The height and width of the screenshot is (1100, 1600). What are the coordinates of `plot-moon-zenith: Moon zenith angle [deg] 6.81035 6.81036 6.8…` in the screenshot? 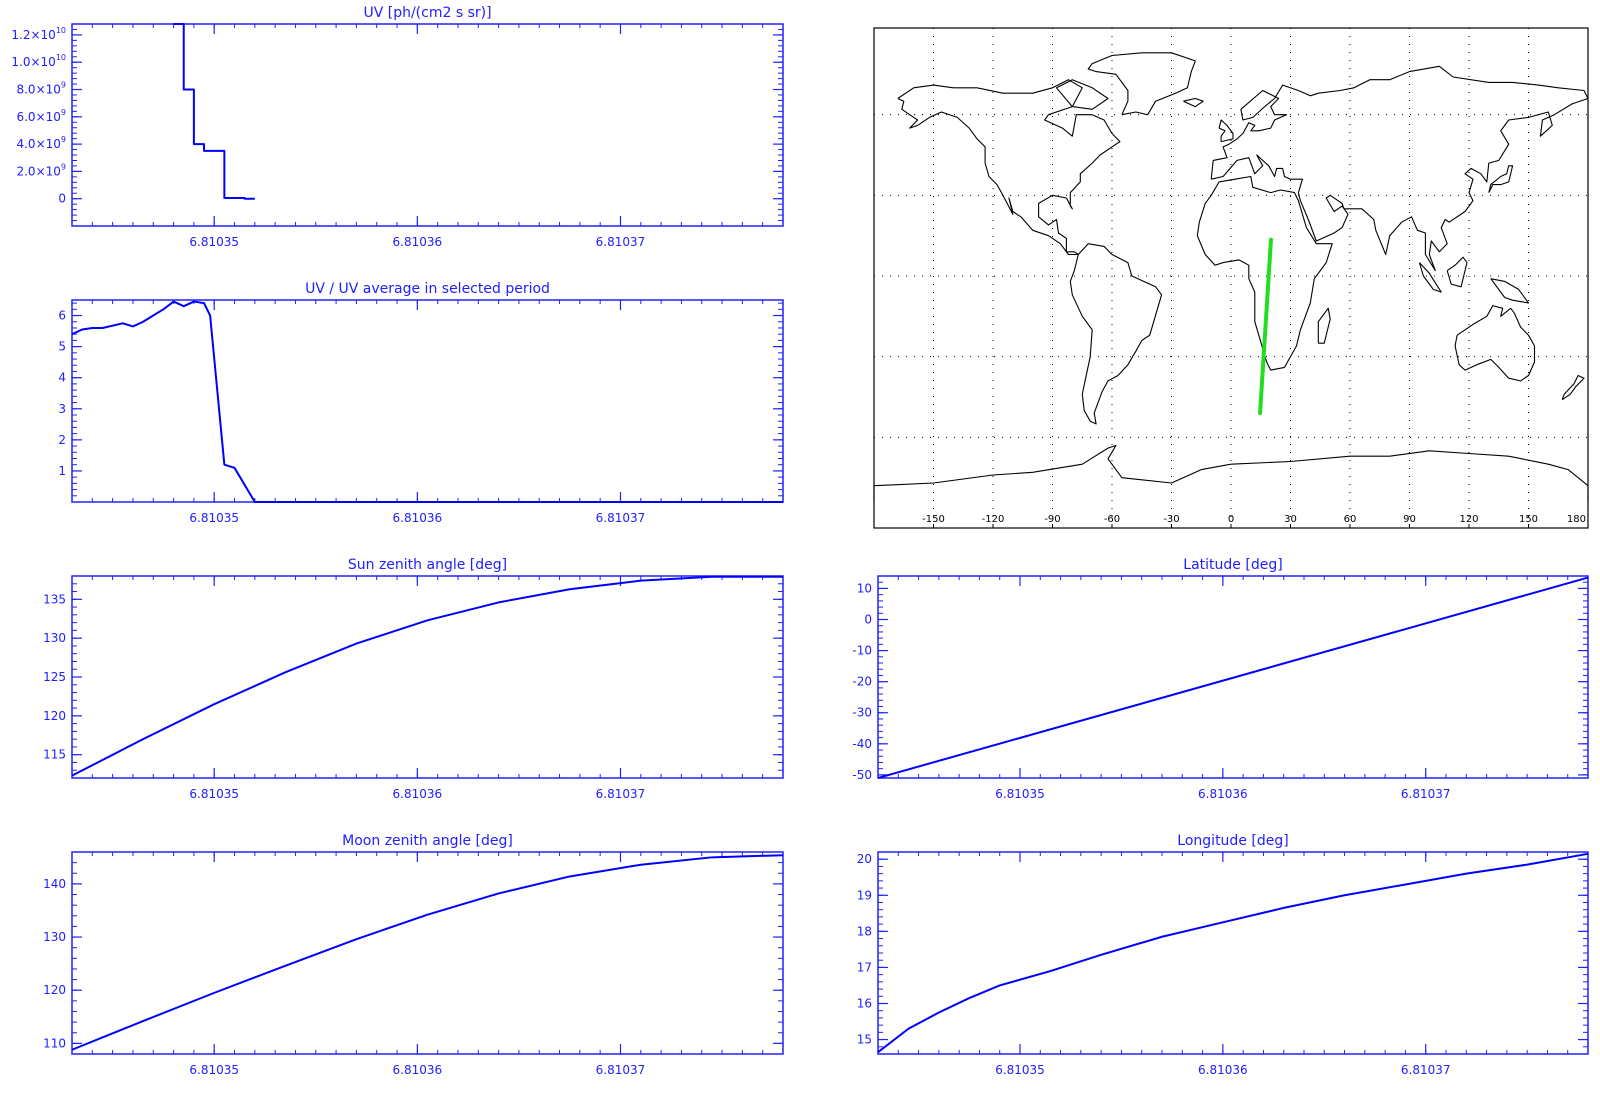 It's located at (413, 955).